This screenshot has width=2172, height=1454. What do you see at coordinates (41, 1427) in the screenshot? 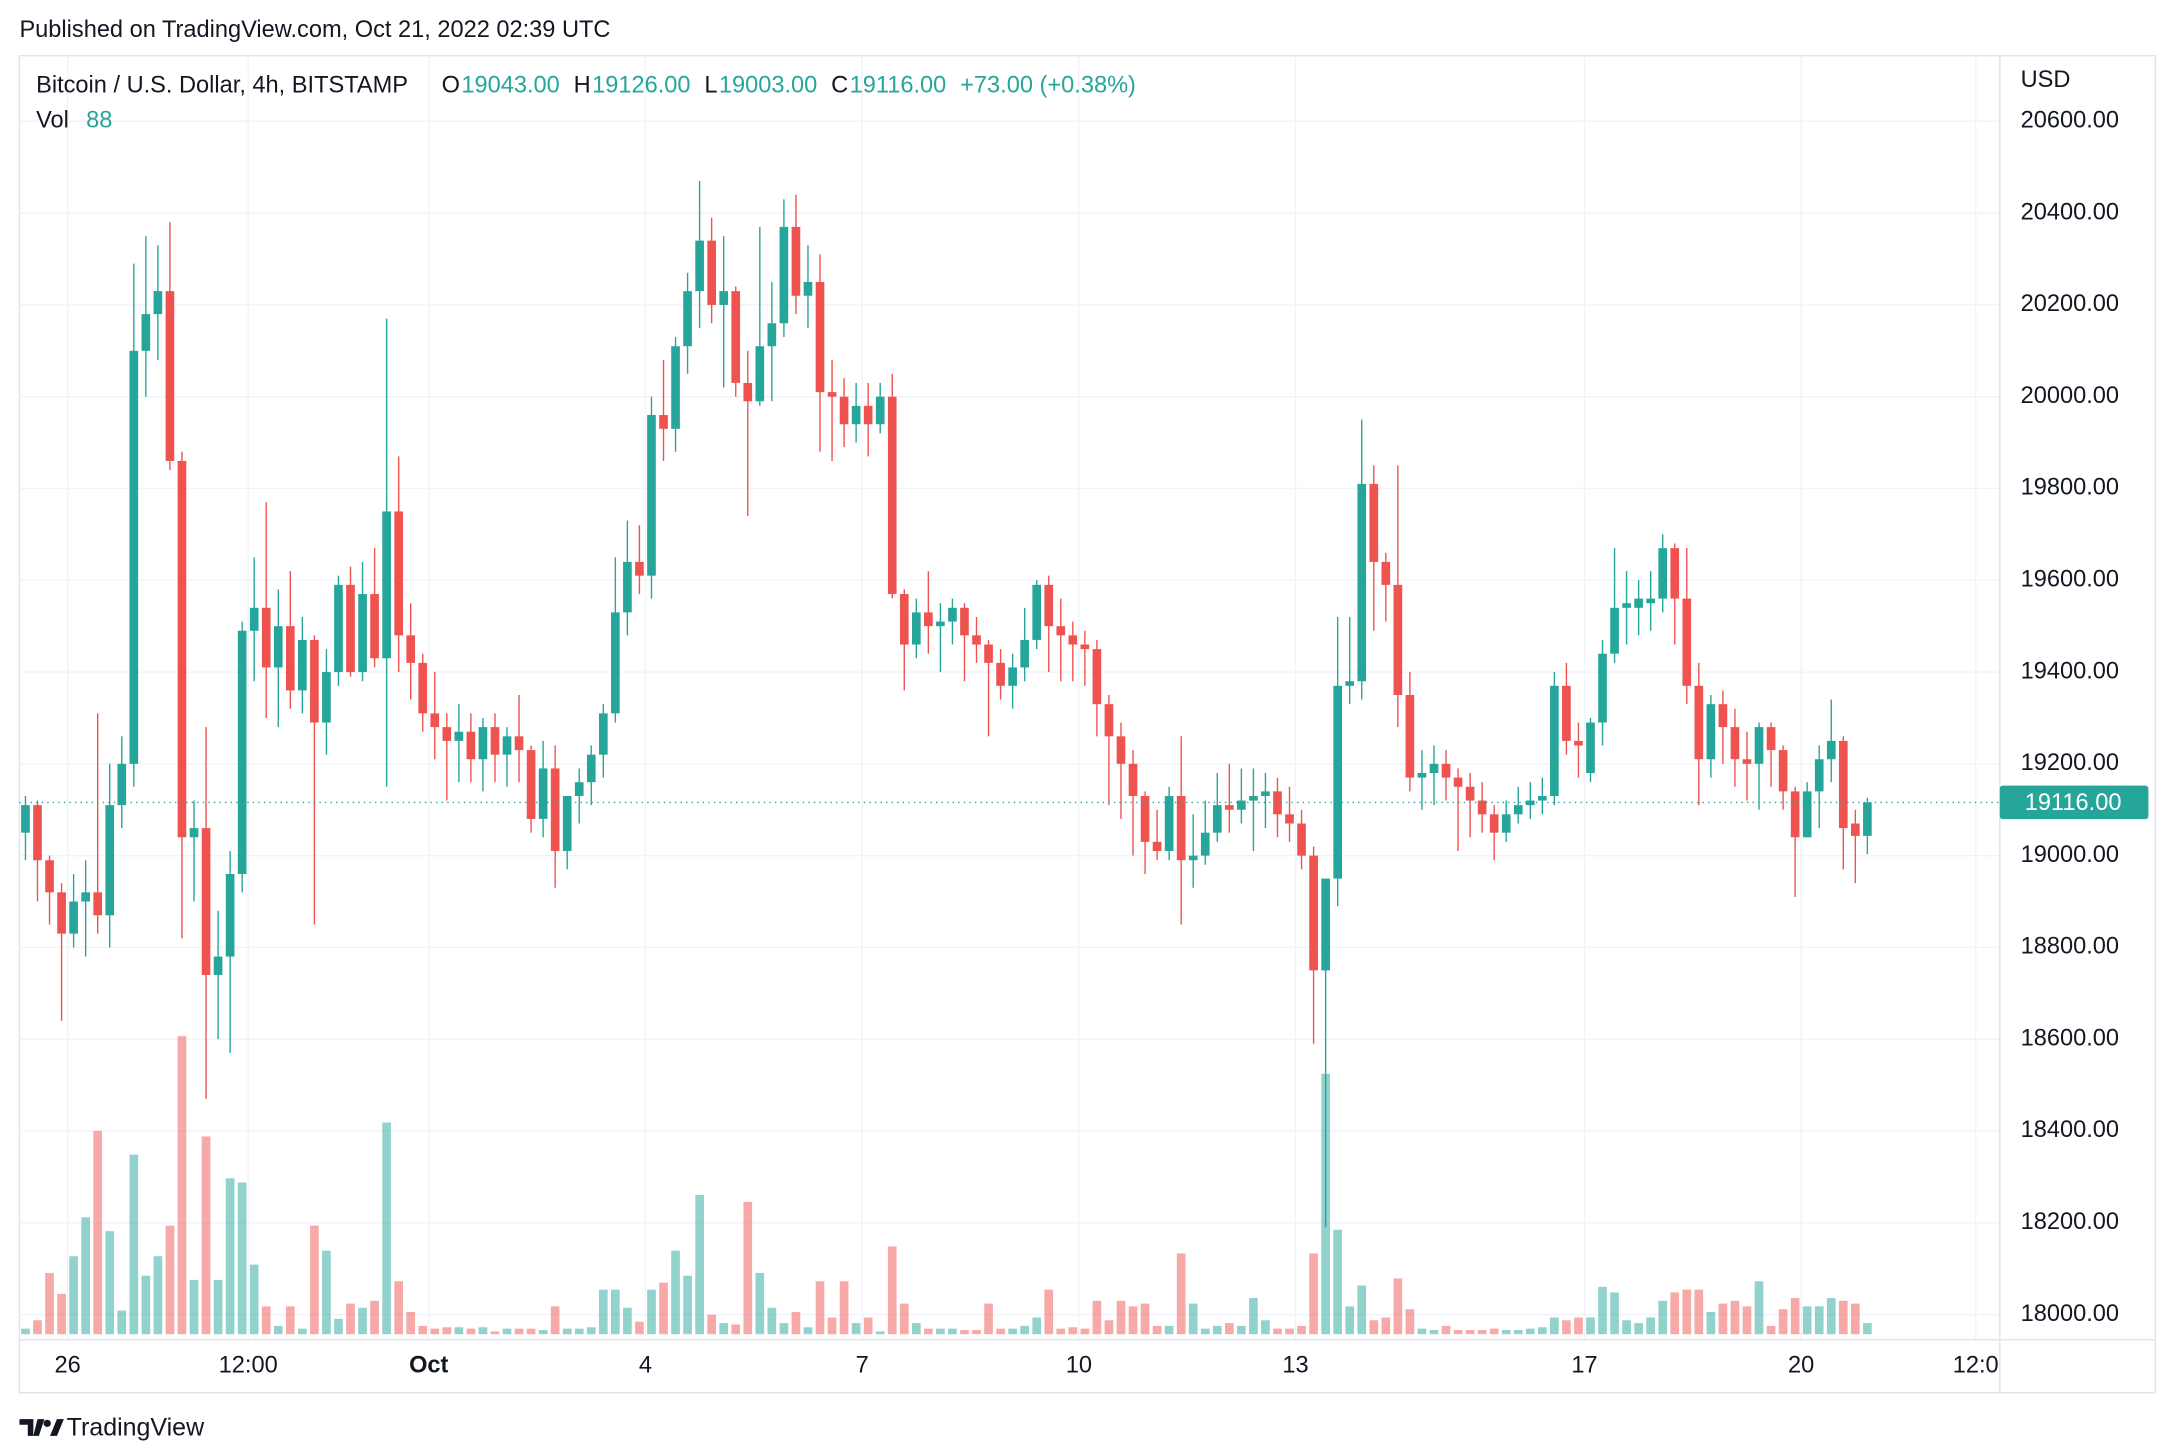
I see `brand-logo` at bounding box center [41, 1427].